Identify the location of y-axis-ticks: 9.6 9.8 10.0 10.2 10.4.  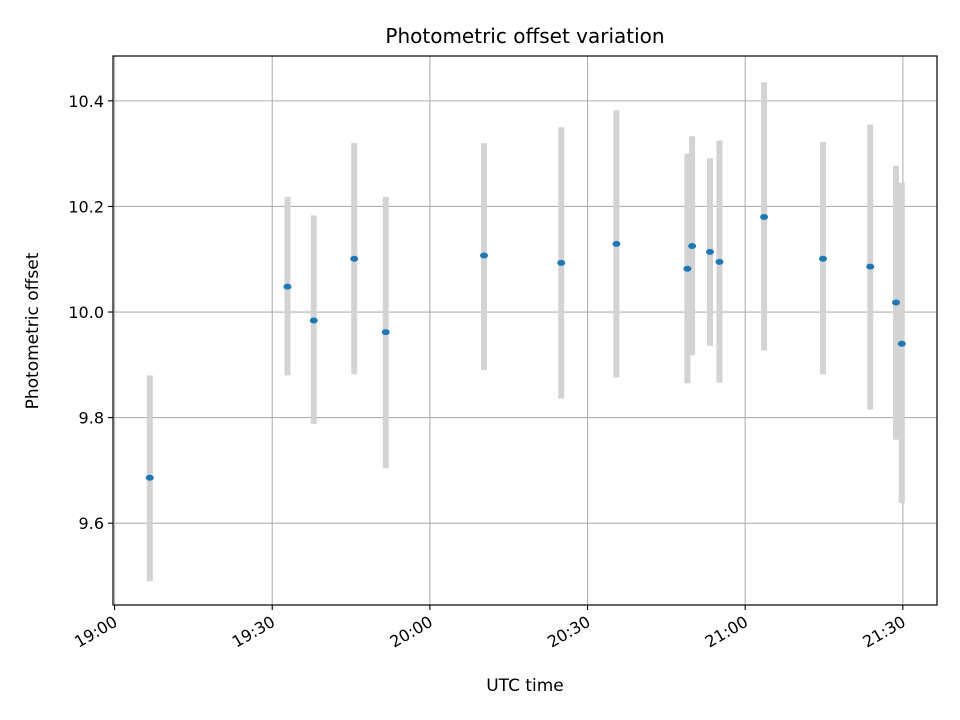
(90, 312).